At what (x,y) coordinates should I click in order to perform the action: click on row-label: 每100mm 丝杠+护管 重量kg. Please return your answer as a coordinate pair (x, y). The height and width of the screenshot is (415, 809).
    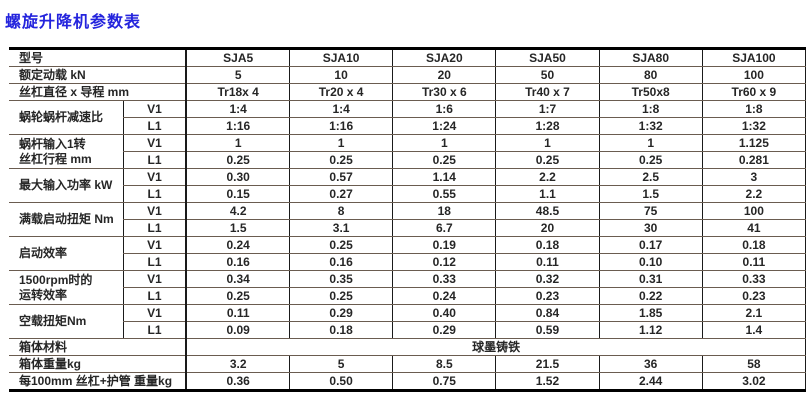
    Looking at the image, I should click on (96, 380).